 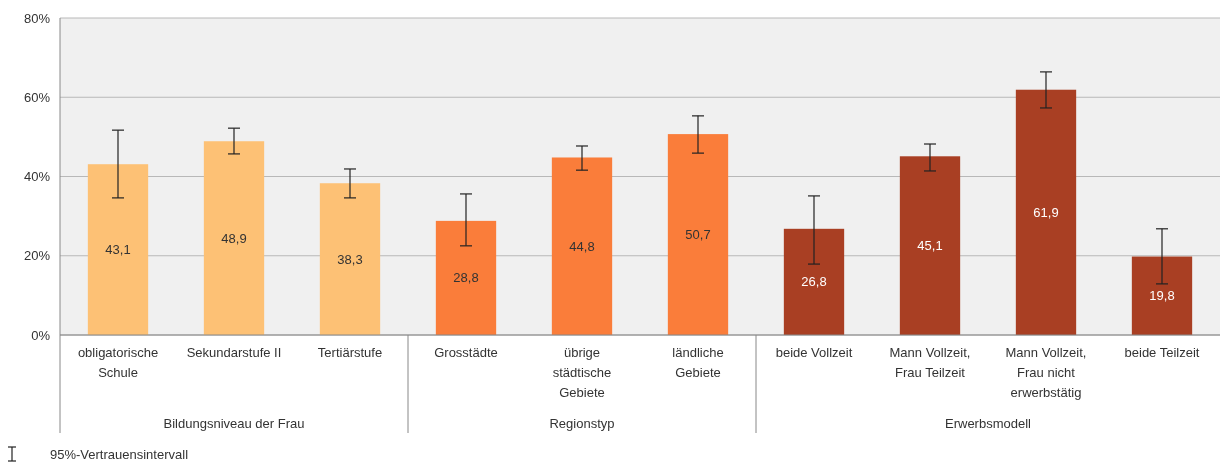 I want to click on data-label: 26,8, so click(x=814, y=282).